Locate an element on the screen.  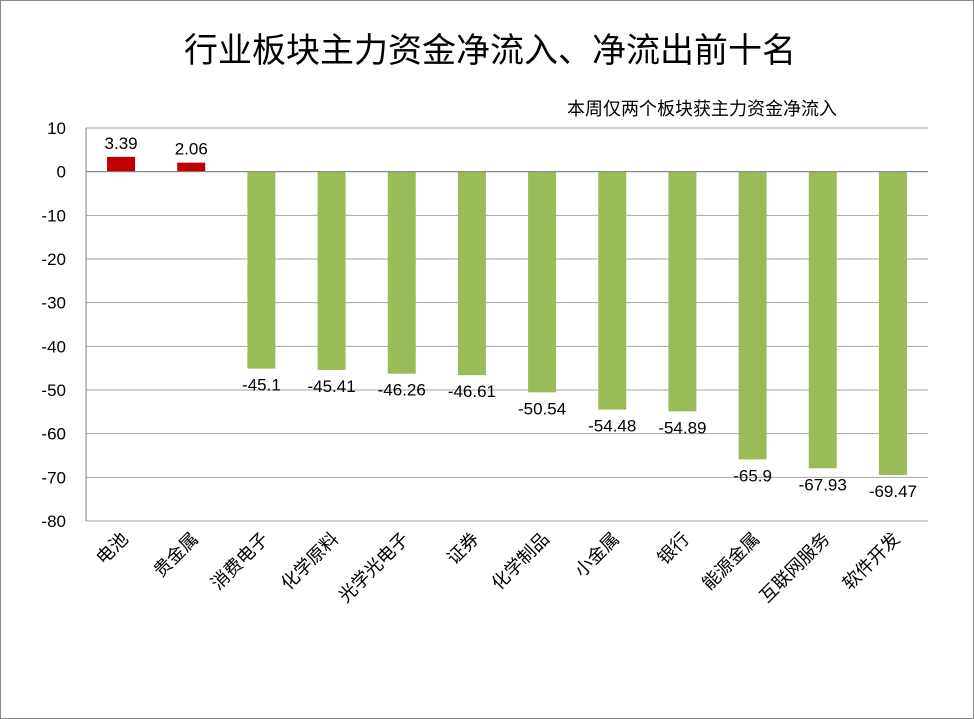
y-tick-label: -60 is located at coordinates (53, 434).